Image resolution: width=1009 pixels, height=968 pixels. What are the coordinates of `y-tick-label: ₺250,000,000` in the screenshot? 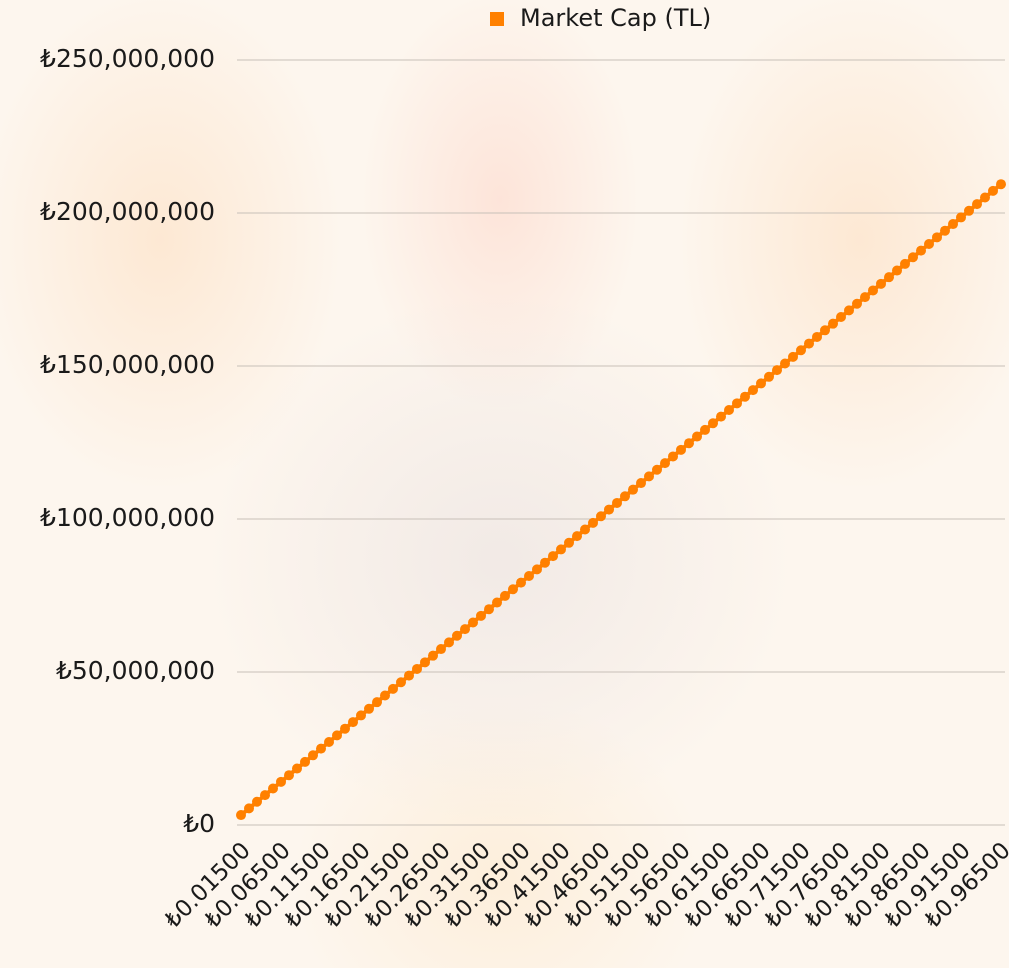 It's located at (127, 58).